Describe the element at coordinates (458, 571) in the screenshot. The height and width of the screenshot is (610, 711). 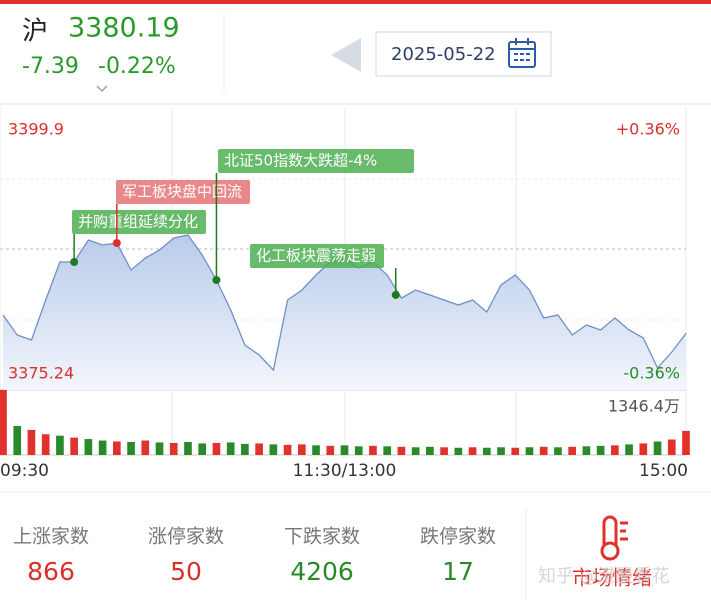
I see `stat-value: 17` at that location.